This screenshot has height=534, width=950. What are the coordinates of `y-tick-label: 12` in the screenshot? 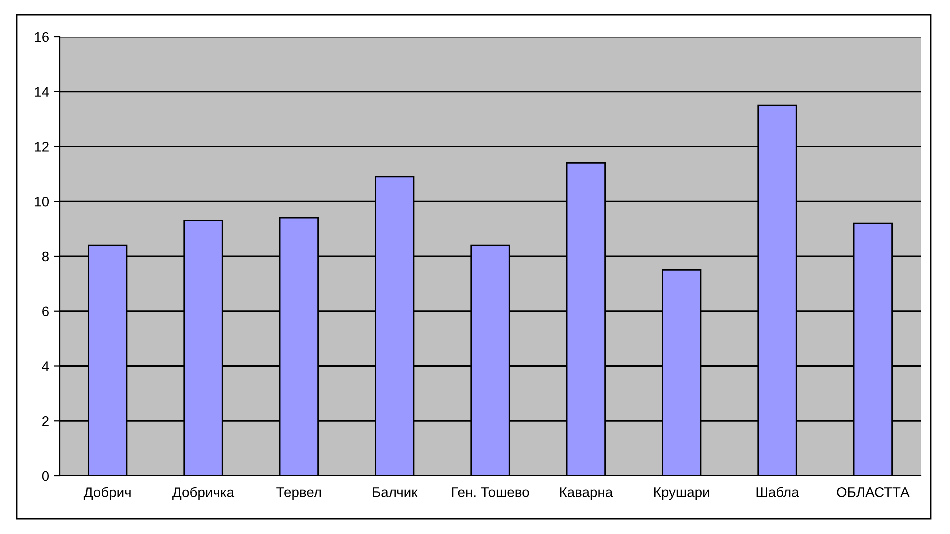 It's located at (42, 147).